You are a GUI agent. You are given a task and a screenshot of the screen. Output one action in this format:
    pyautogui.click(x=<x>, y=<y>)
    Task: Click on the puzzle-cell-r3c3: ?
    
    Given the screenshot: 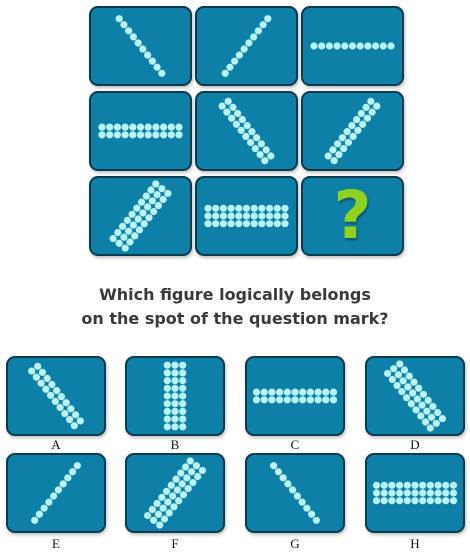 What is the action you would take?
    pyautogui.click(x=352, y=216)
    